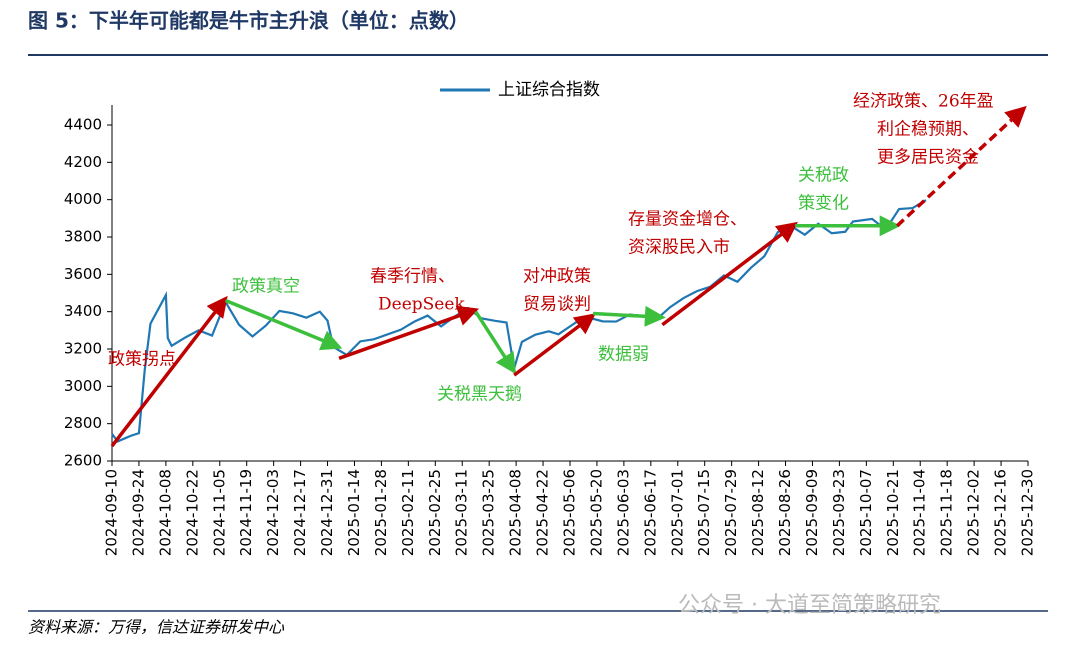  Describe the element at coordinates (679, 248) in the screenshot. I see `annotation: 资深股民入市` at that location.